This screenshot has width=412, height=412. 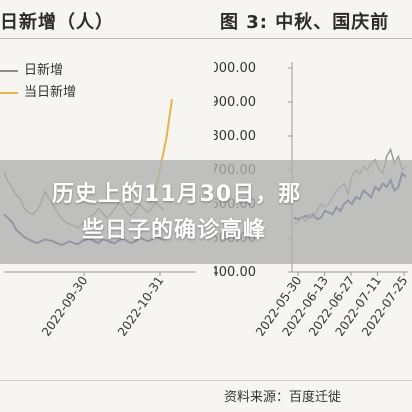 What do you see at coordinates (206, 20) in the screenshot?
I see `header-bar: 日新增（人） 图 3: 中秋、国庆前` at bounding box center [206, 20].